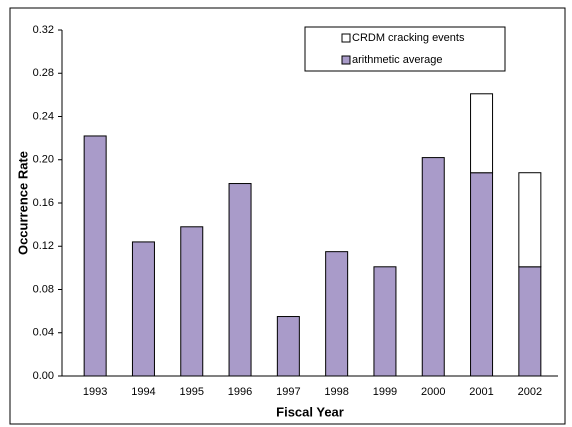  I want to click on y-tick-label: 0.24, so click(43, 116).